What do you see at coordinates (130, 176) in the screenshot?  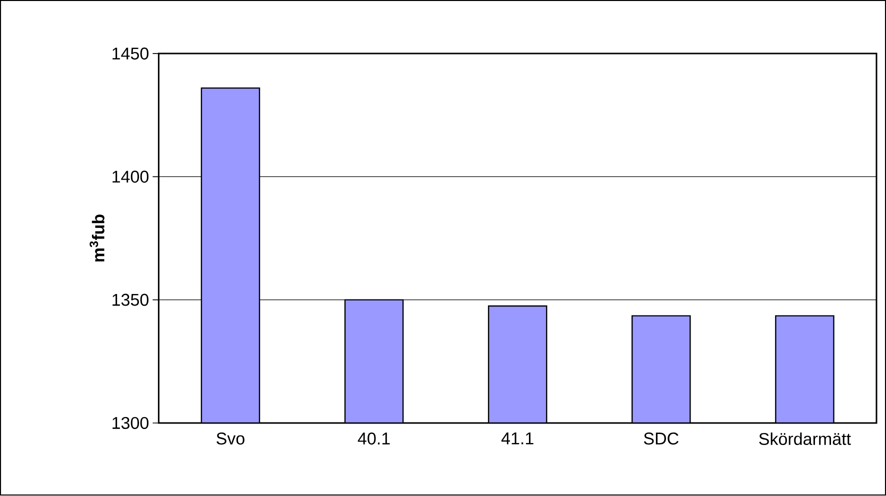 I see `y-tick-label: 1400` at bounding box center [130, 176].